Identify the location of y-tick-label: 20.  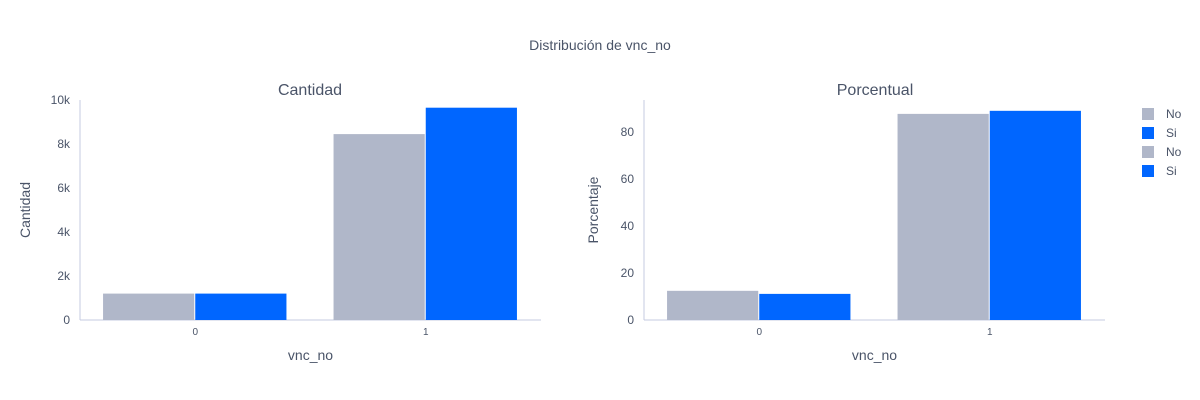
(628, 273).